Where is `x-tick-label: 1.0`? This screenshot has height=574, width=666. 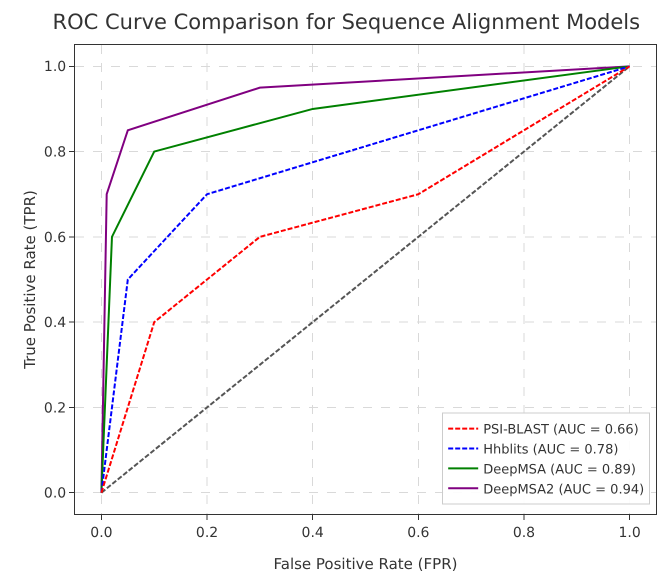
x-tick-label: 1.0 is located at coordinates (629, 532).